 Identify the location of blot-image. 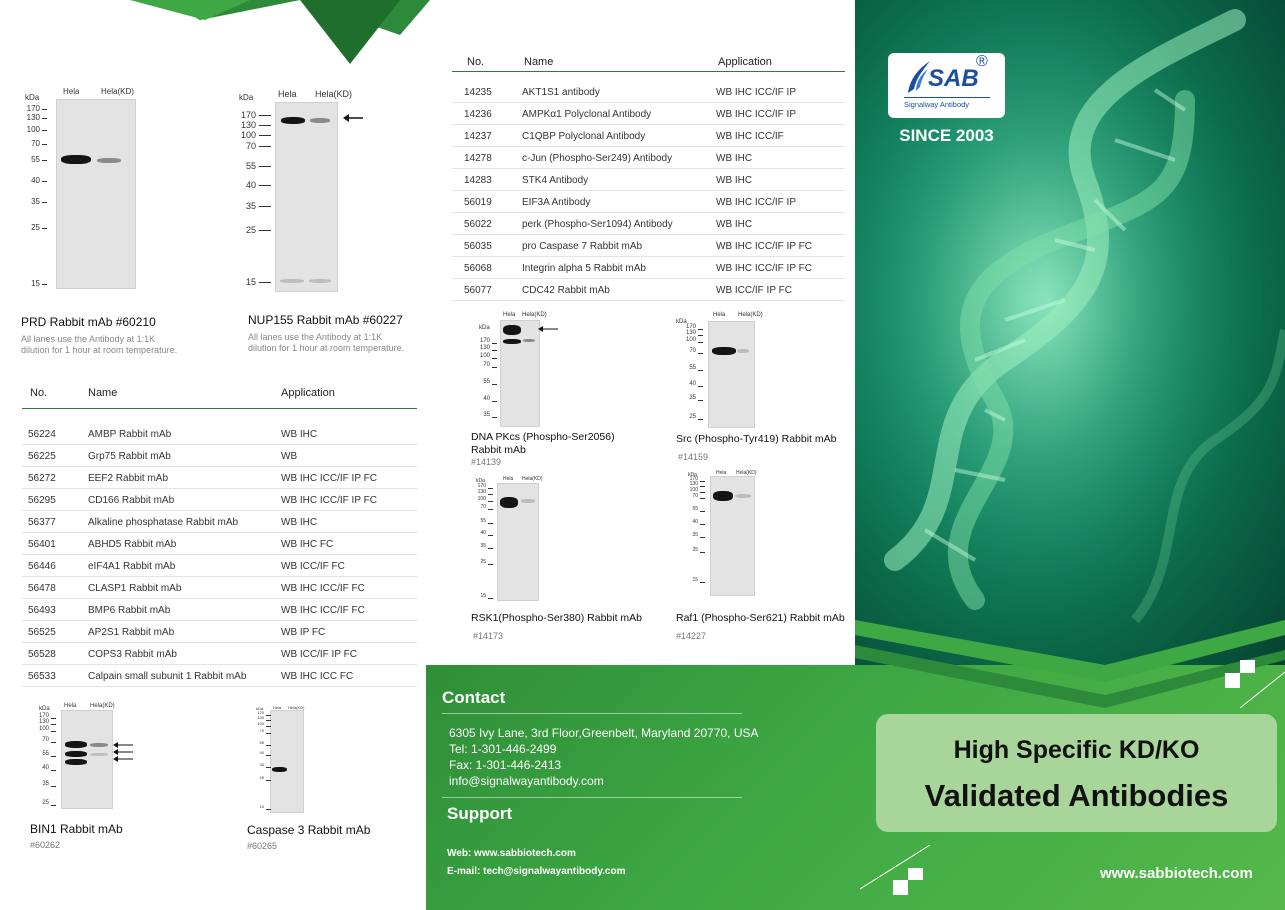
(96, 194).